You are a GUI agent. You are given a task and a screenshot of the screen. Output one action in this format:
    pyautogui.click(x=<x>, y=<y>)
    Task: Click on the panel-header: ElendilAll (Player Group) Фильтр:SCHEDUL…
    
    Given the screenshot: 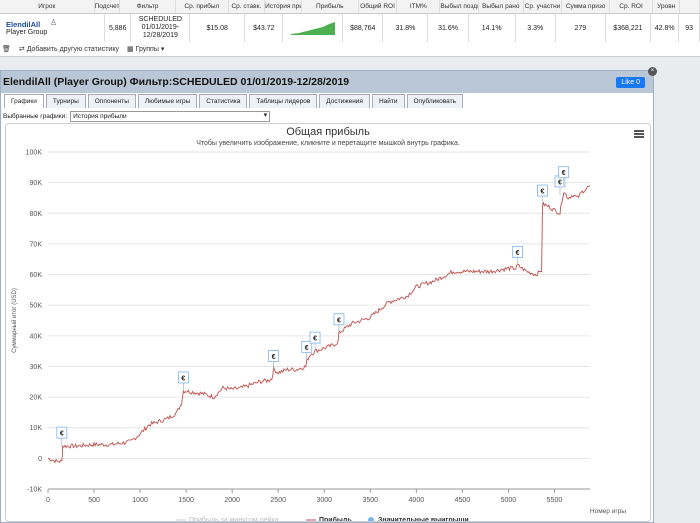 What is the action you would take?
    pyautogui.click(x=329, y=80)
    